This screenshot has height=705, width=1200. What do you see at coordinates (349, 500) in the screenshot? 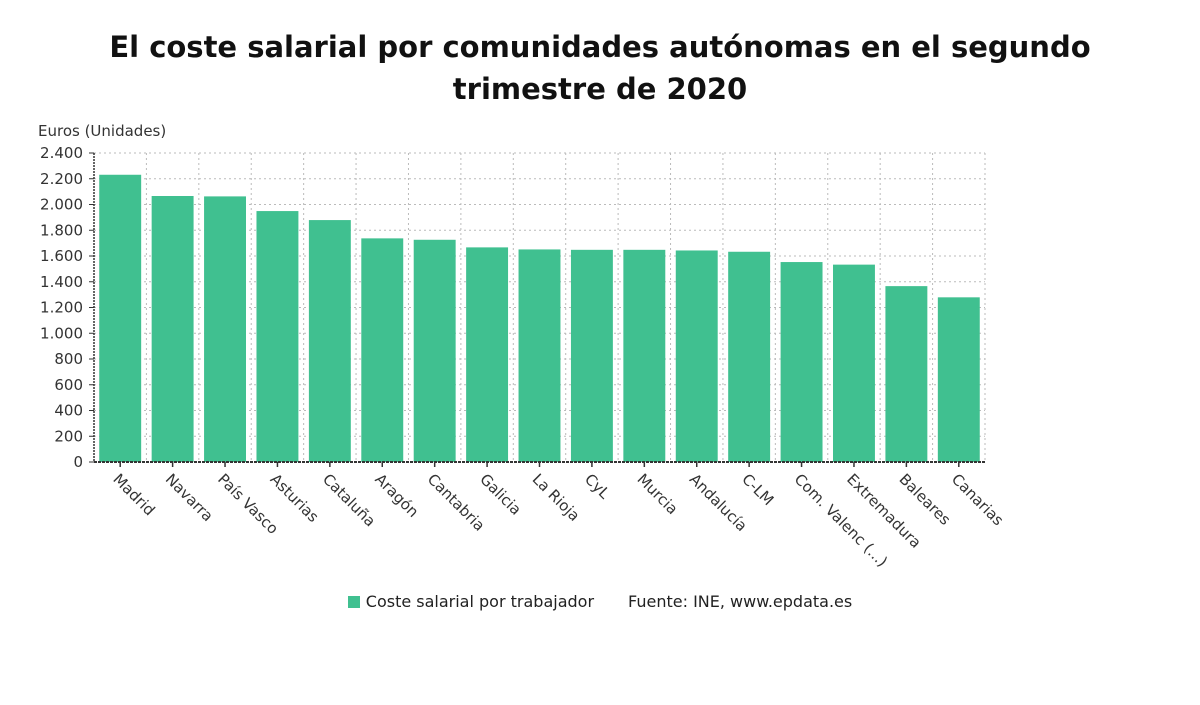
I see `x-tick-label: Cataluña` at bounding box center [349, 500].